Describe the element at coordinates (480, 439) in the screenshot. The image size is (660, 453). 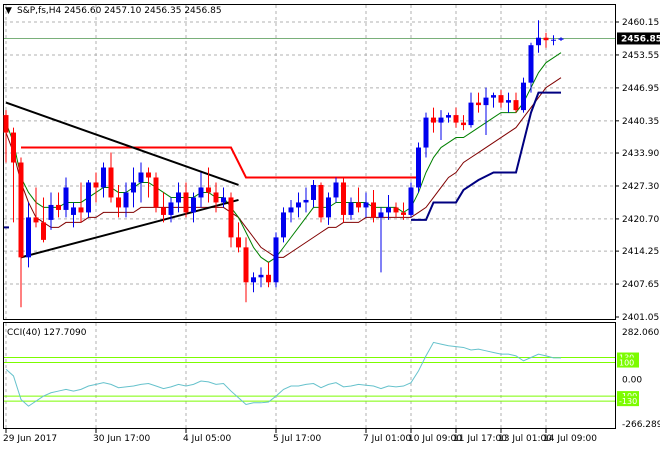
I see `time-label: 11 Jul 17:00` at that location.